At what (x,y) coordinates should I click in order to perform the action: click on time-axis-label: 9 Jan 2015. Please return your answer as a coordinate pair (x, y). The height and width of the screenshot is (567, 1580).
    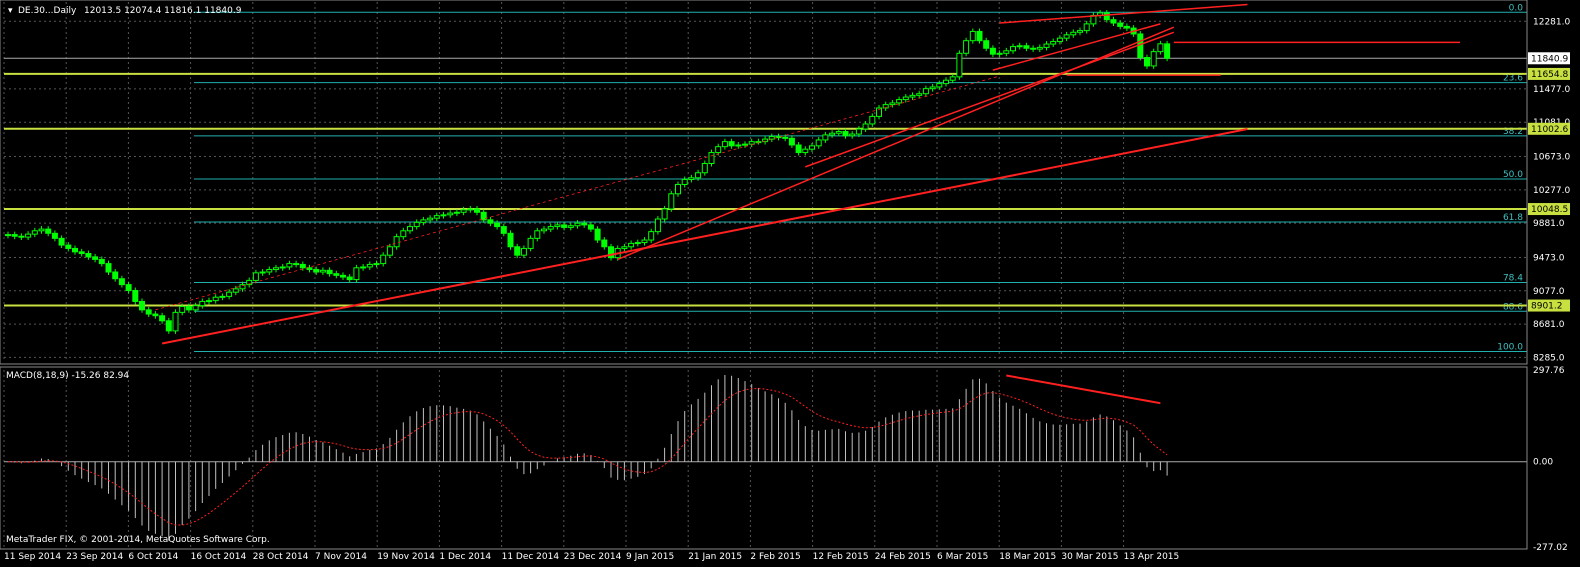
    Looking at the image, I should click on (650, 557).